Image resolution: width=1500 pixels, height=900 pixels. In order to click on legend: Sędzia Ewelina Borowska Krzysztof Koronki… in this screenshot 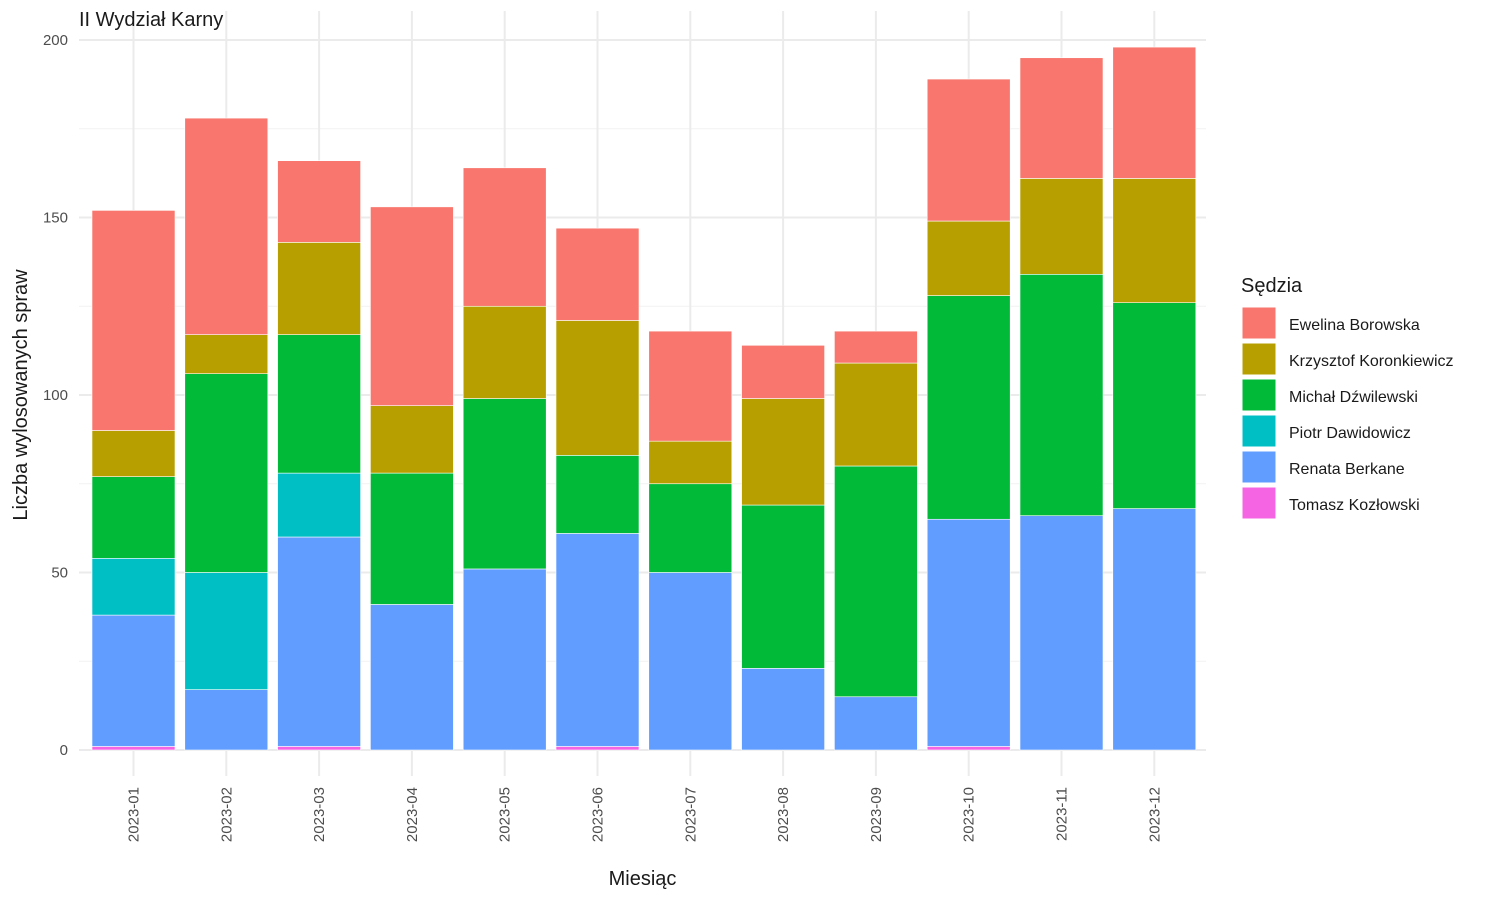, I will do `click(1347, 397)`.